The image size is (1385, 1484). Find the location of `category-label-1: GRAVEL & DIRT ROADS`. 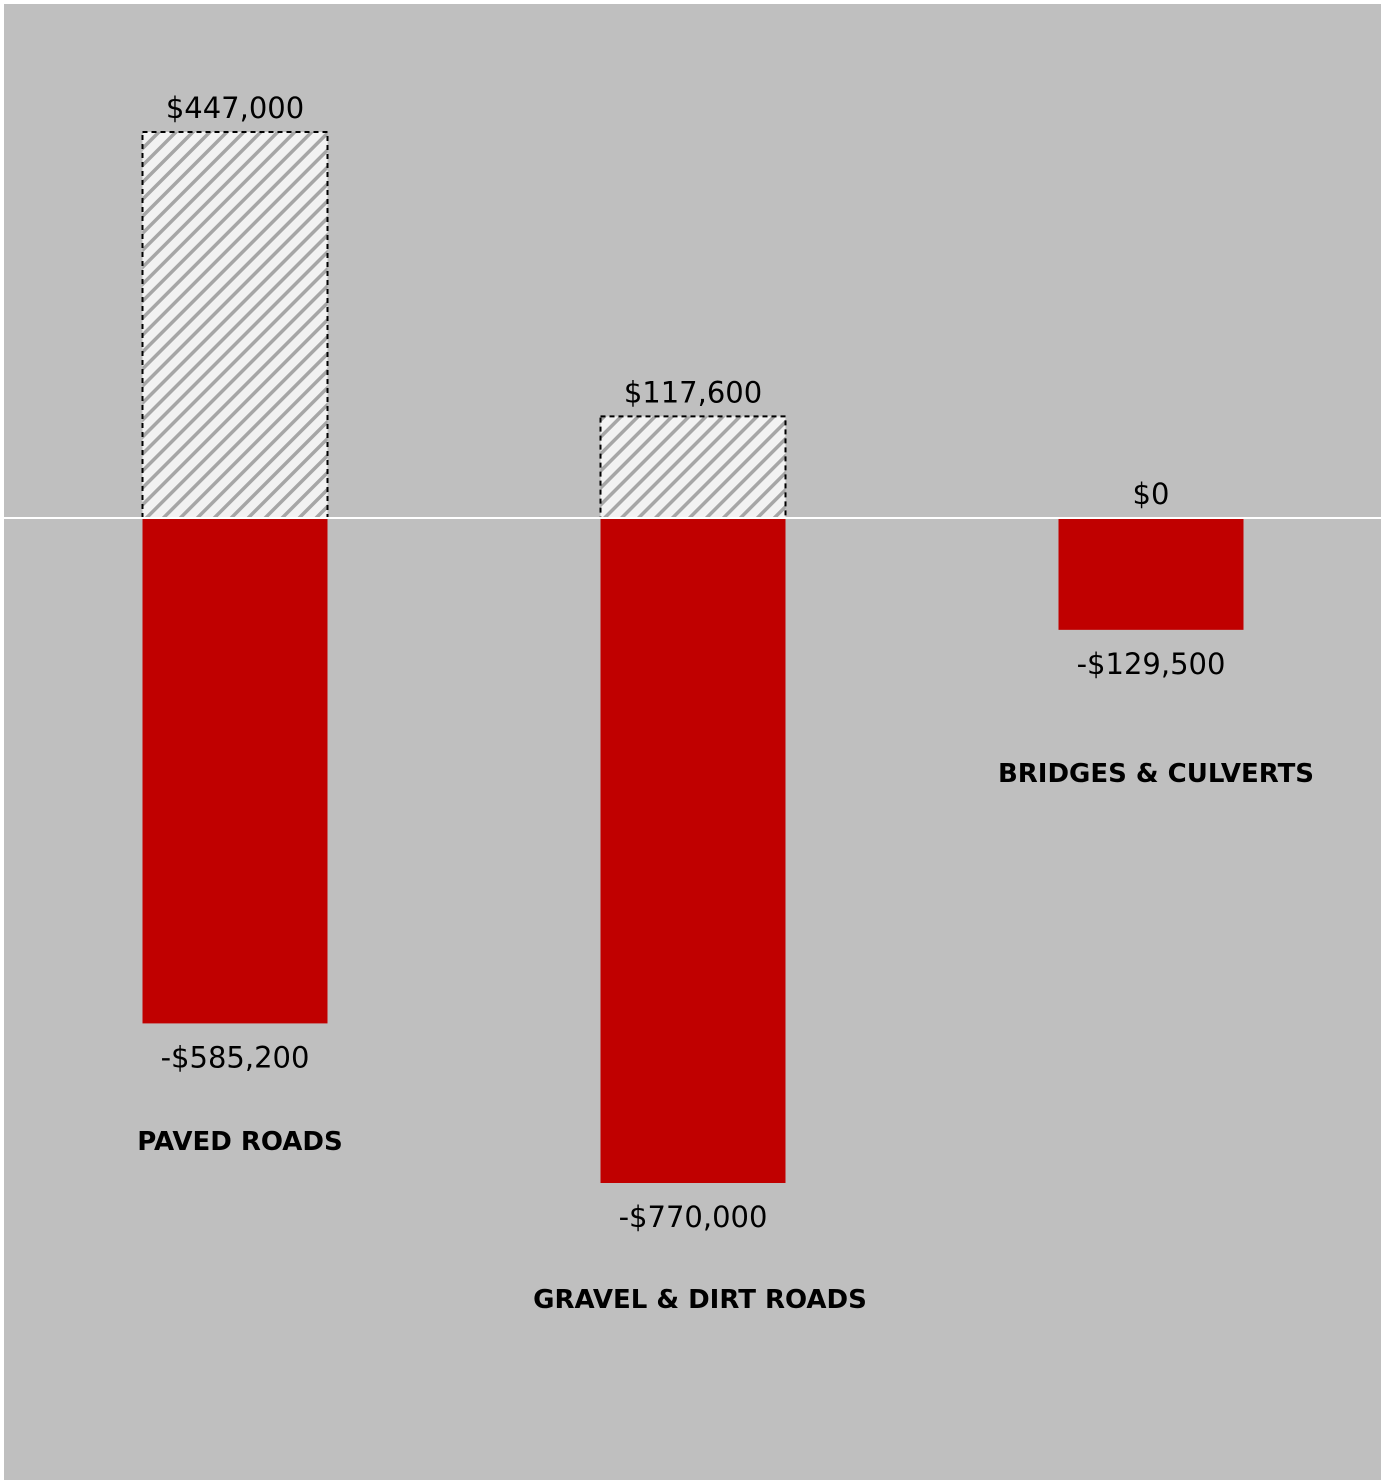

category-label-1: GRAVEL & DIRT ROADS is located at coordinates (700, 1300).